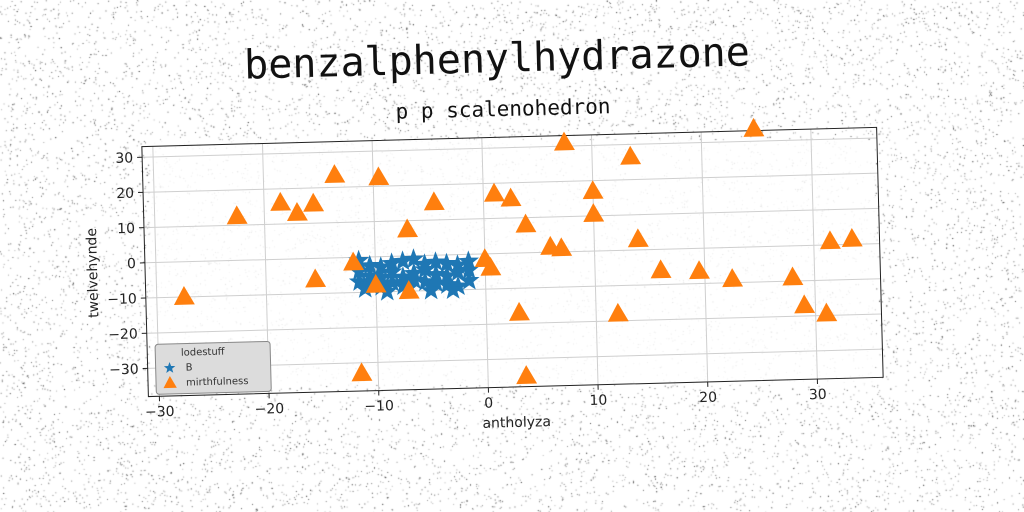  I want to click on chart-subtitle: p p scalenohedron, so click(502, 109).